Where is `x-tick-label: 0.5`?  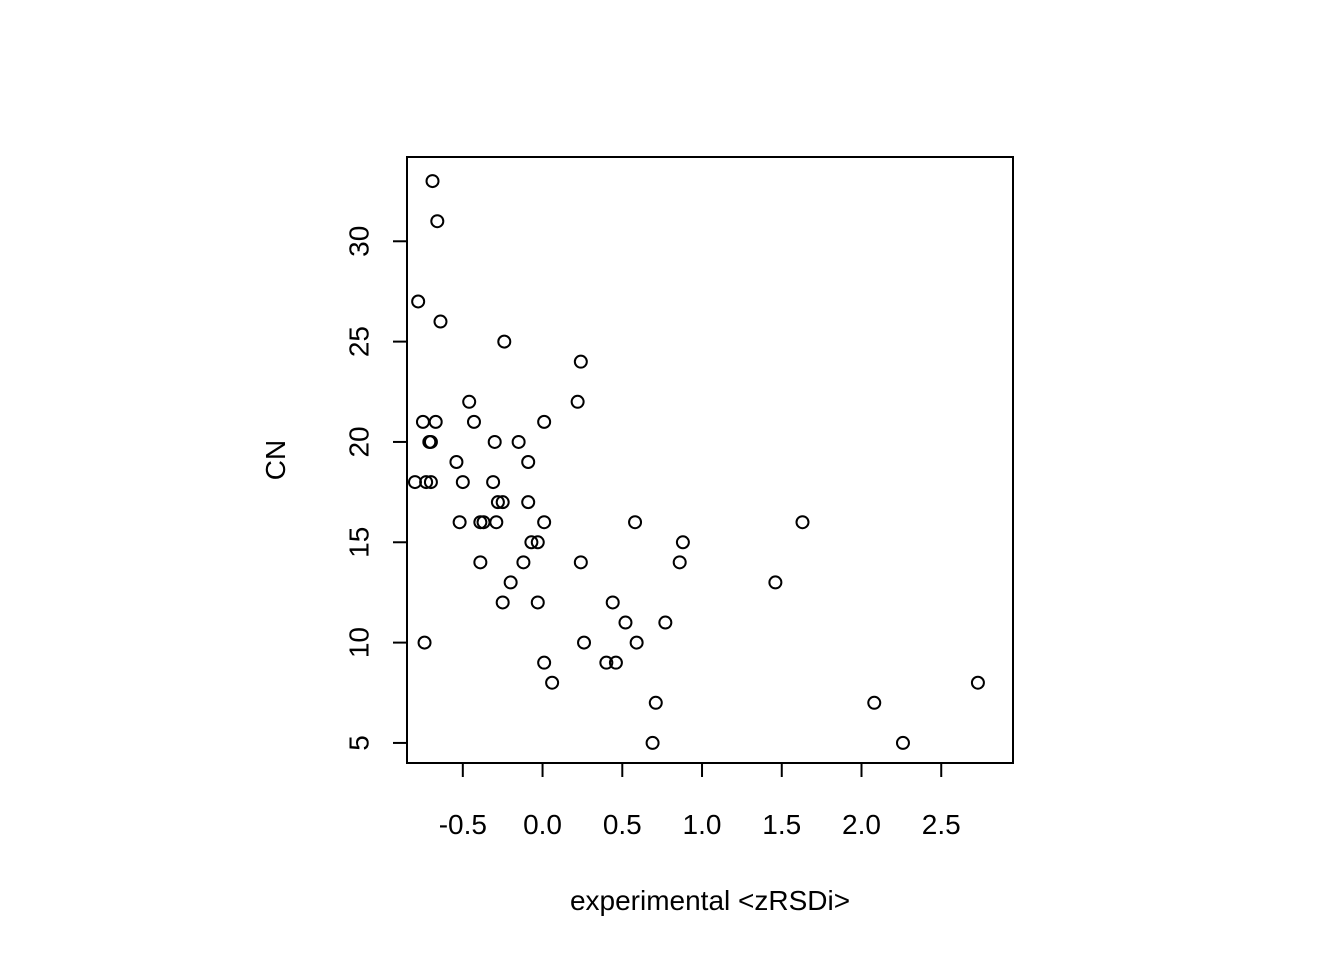
x-tick-label: 0.5 is located at coordinates (622, 824).